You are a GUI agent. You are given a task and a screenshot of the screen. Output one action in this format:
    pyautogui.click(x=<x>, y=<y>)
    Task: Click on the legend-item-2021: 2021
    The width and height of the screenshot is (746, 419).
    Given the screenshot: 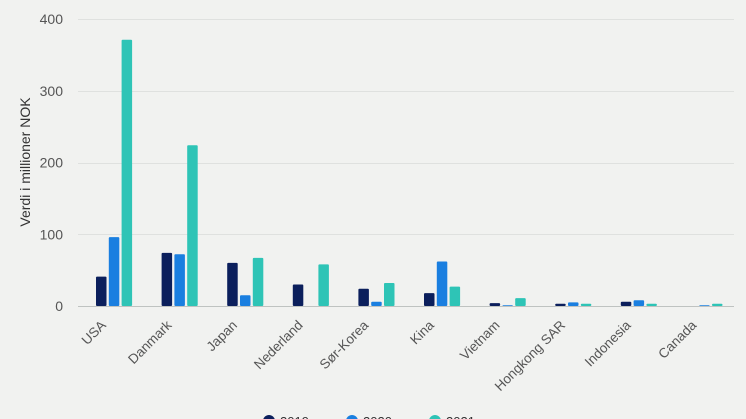 What is the action you would take?
    pyautogui.click(x=452, y=416)
    